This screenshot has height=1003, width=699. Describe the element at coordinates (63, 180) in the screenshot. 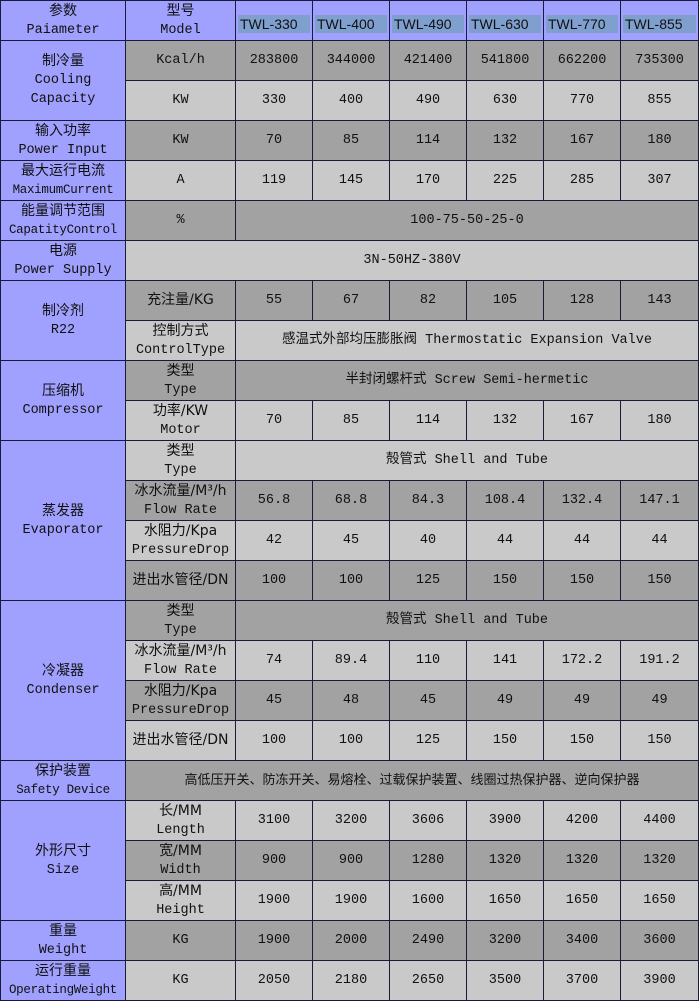

I see `parameter-label: 最大运行电流 MaximumCurrent` at that location.